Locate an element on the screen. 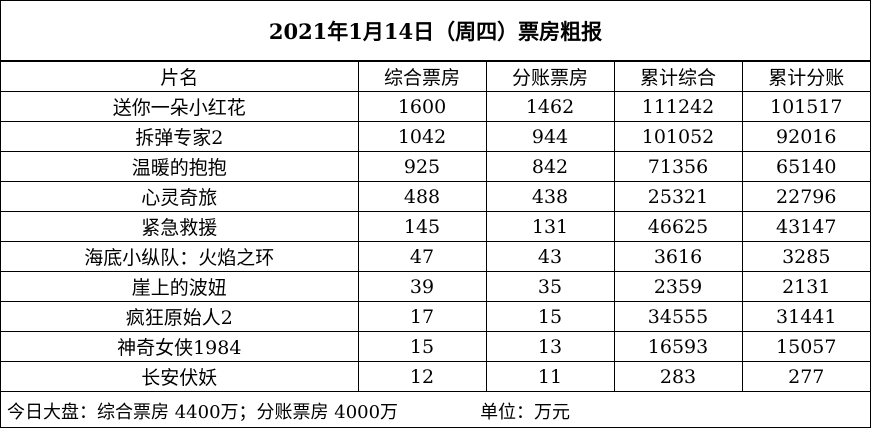 The height and width of the screenshot is (429, 872). film-name: 送你一朵小红花 is located at coordinates (180, 106).